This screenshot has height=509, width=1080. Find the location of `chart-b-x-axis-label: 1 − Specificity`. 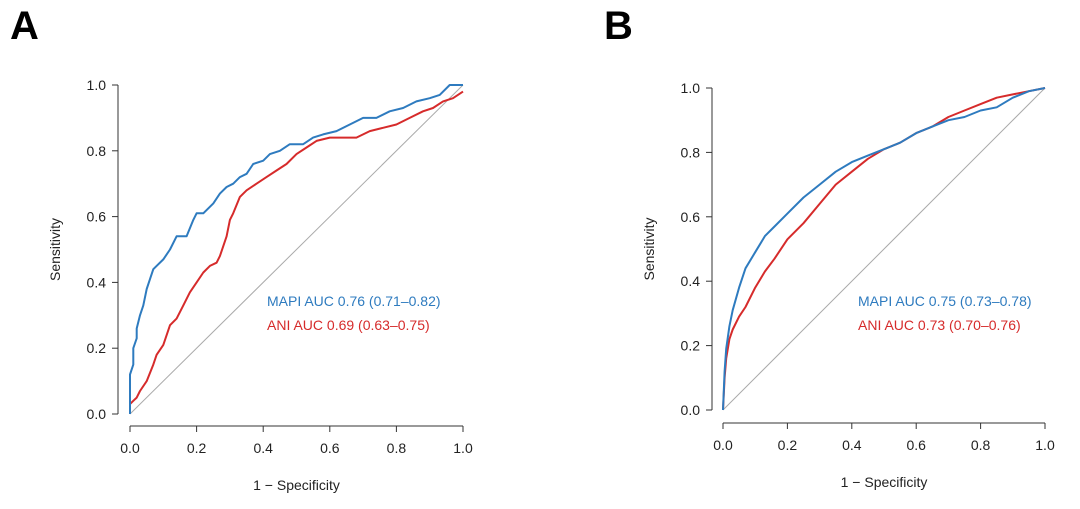

chart-b-x-axis-label: 1 − Specificity is located at coordinates (884, 482).